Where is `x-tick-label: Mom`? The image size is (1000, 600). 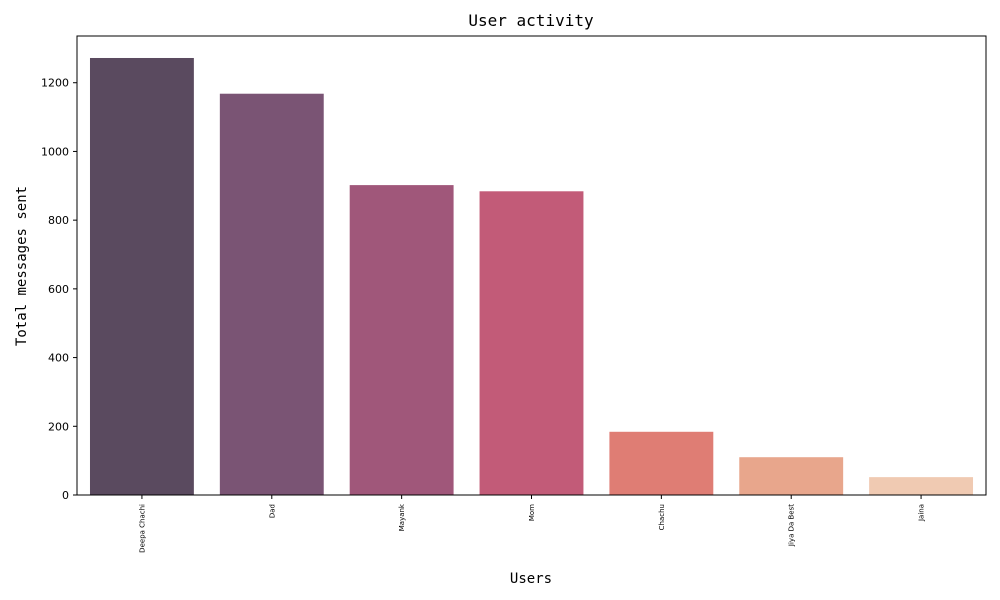 x-tick-label: Mom is located at coordinates (532, 512).